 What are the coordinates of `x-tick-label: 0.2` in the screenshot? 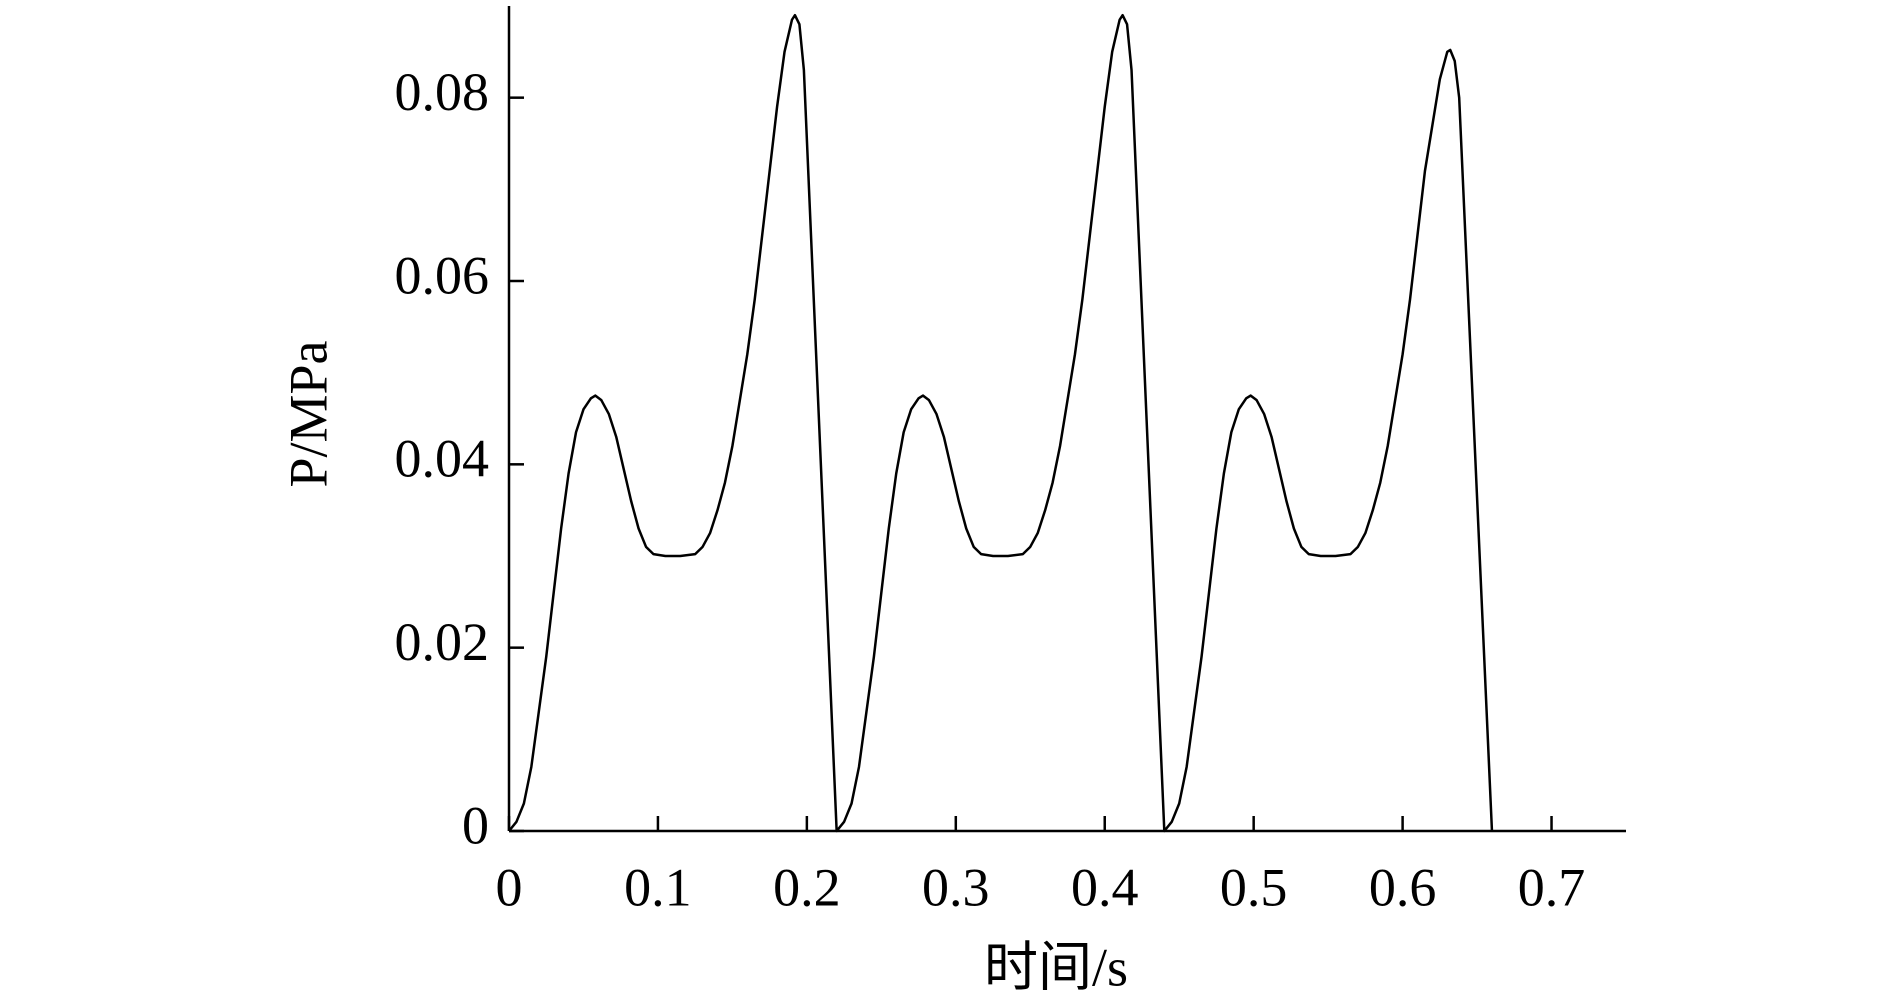 It's located at (807, 887).